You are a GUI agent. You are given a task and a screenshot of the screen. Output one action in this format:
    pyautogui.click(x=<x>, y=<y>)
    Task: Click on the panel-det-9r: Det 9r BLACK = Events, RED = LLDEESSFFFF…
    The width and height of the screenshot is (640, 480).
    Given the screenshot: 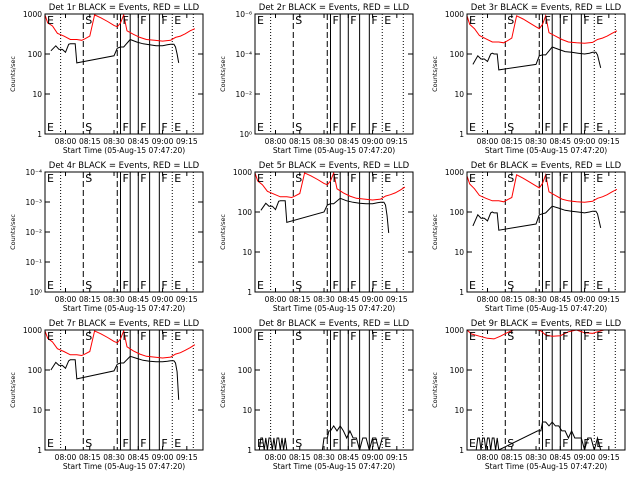 What is the action you would take?
    pyautogui.click(x=528, y=395)
    